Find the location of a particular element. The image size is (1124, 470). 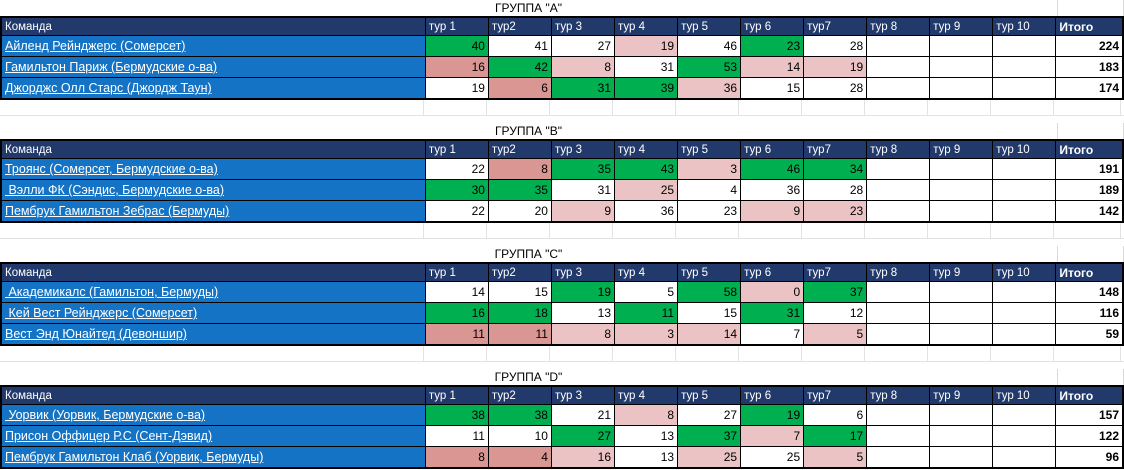

round-column-header: тур 1 is located at coordinates (456, 272).